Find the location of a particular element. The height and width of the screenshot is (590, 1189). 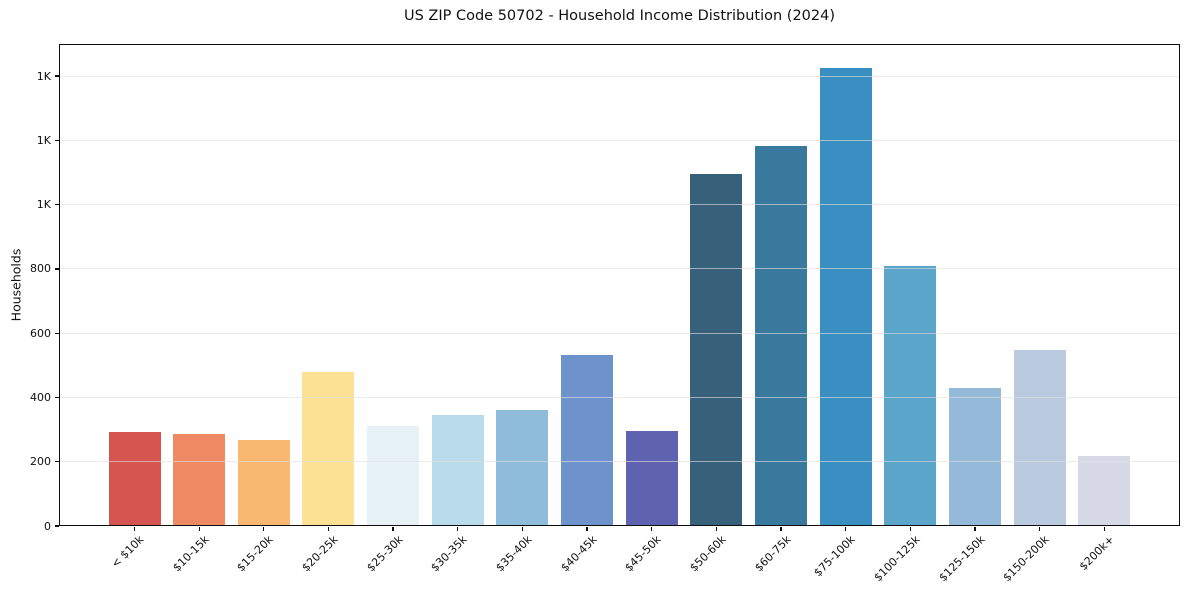

y-tick-label: 400 is located at coordinates (40, 397).